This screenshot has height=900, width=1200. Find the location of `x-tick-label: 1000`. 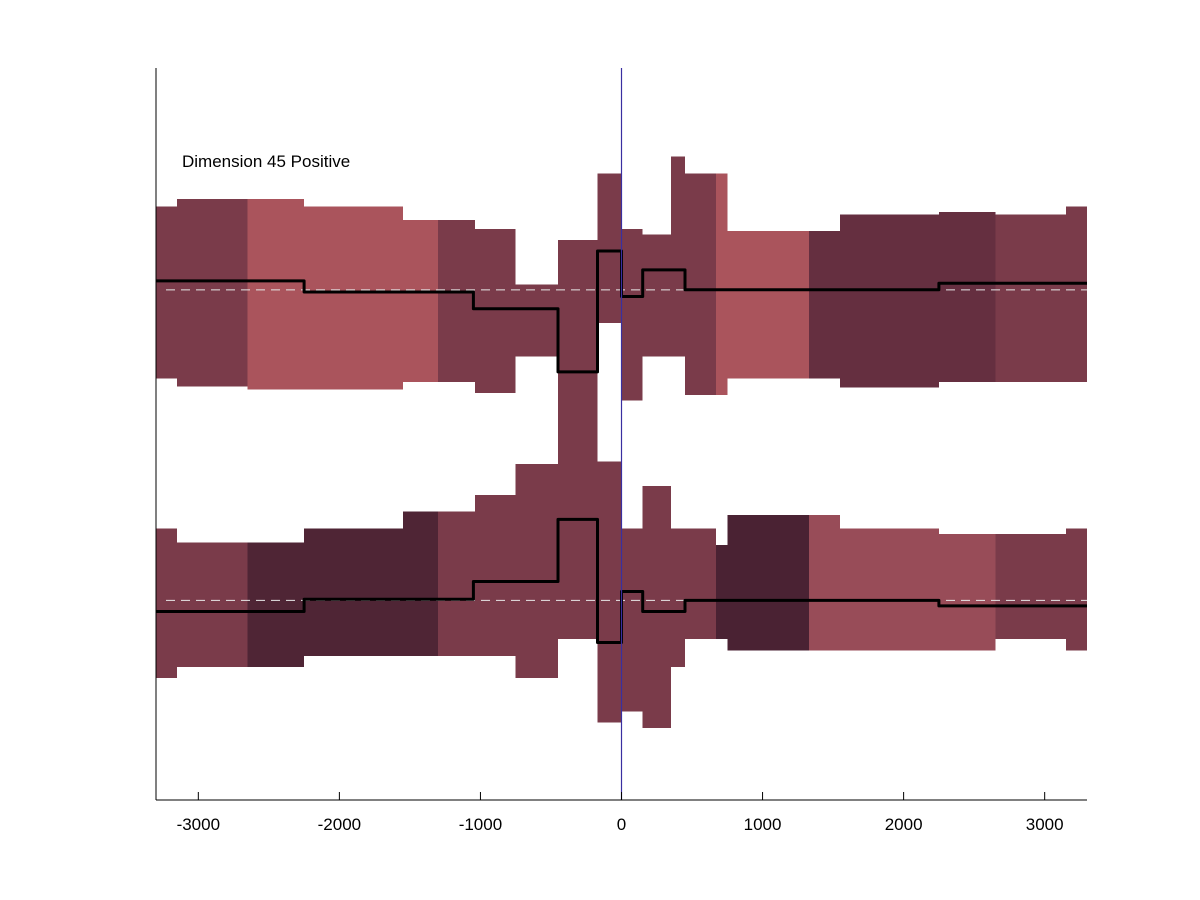

x-tick-label: 1000 is located at coordinates (763, 824).